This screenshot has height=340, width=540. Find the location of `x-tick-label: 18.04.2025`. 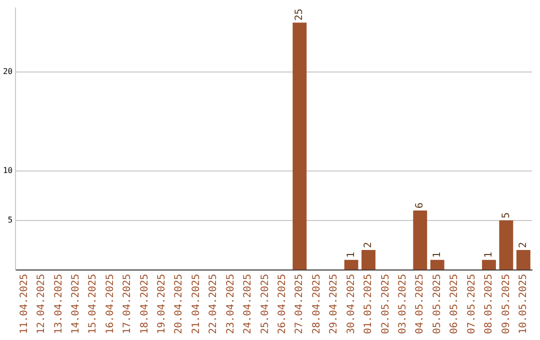

x-tick-label: 18.04.2025 is located at coordinates (144, 304).